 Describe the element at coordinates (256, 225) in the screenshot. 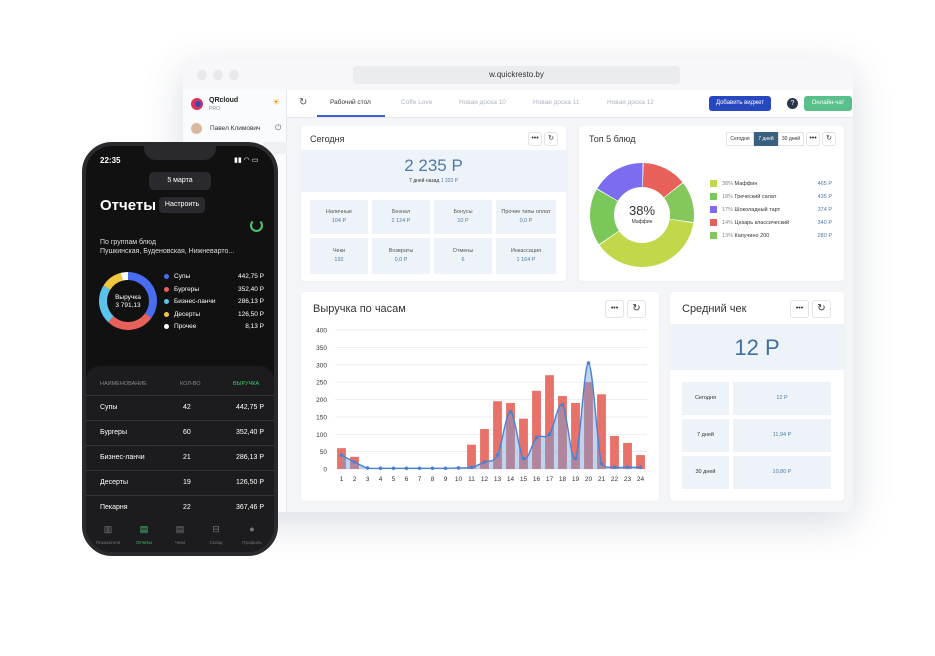

I see `loading-icon` at that location.